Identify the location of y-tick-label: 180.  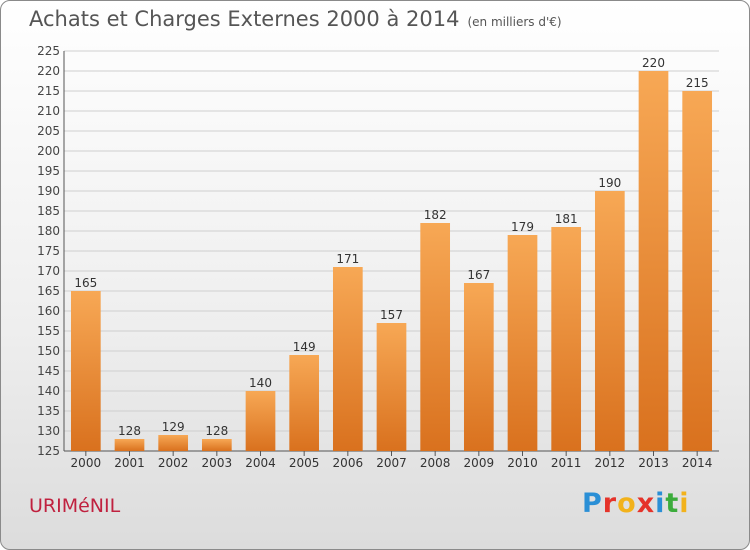
(48, 231).